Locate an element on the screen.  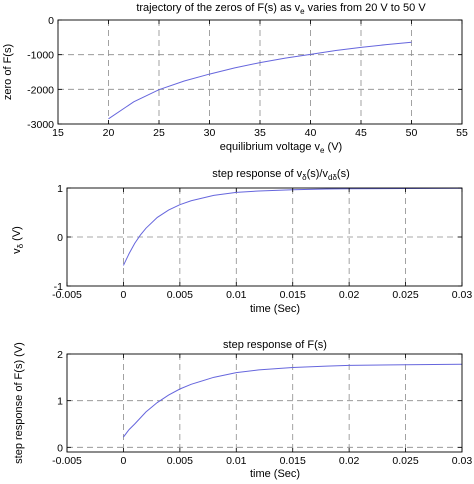
x-tick-label: 30 is located at coordinates (210, 133).